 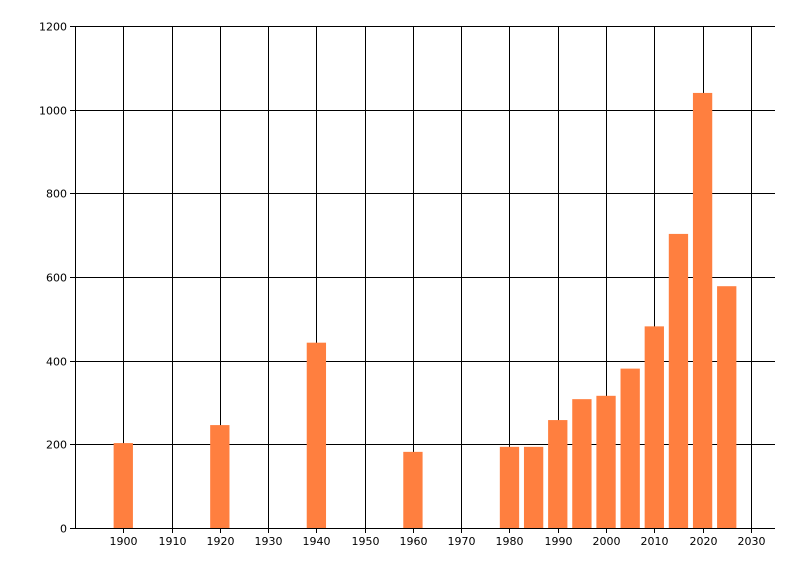 What do you see at coordinates (655, 541) in the screenshot?
I see `x-tick-label: 2010` at bounding box center [655, 541].